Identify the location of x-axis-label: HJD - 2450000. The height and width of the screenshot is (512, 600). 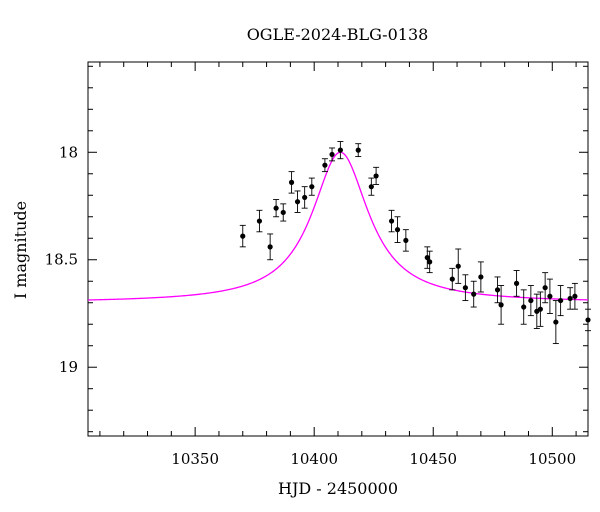
(338, 488).